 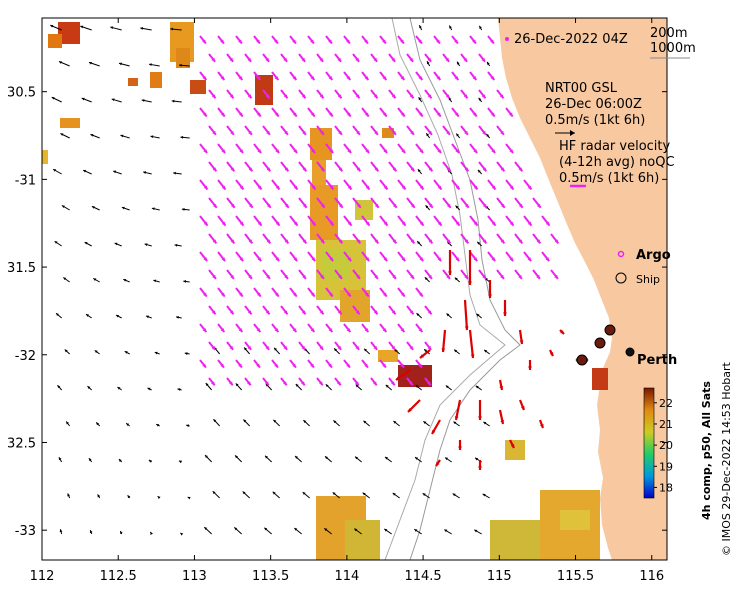 What do you see at coordinates (673, 48) in the screenshot?
I see `depth-1000-label: 1000m` at bounding box center [673, 48].